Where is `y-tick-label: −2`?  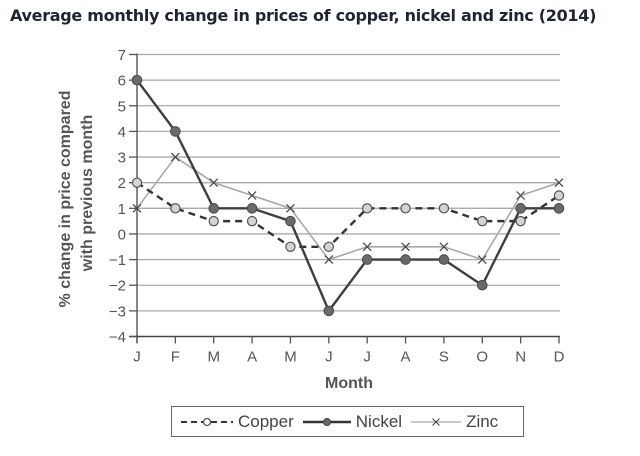
y-tick-label: −2 is located at coordinates (117, 286).